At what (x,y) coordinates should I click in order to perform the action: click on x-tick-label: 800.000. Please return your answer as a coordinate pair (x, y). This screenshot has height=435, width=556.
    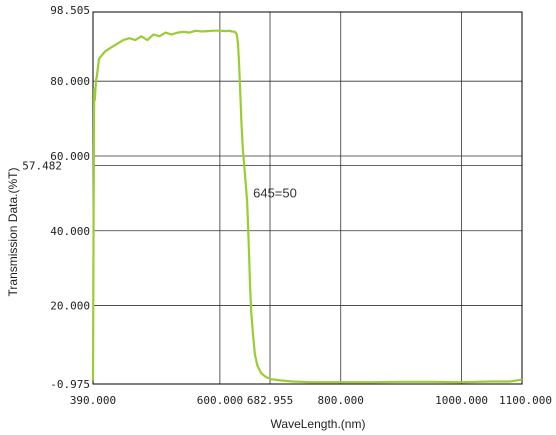
    Looking at the image, I should click on (341, 400).